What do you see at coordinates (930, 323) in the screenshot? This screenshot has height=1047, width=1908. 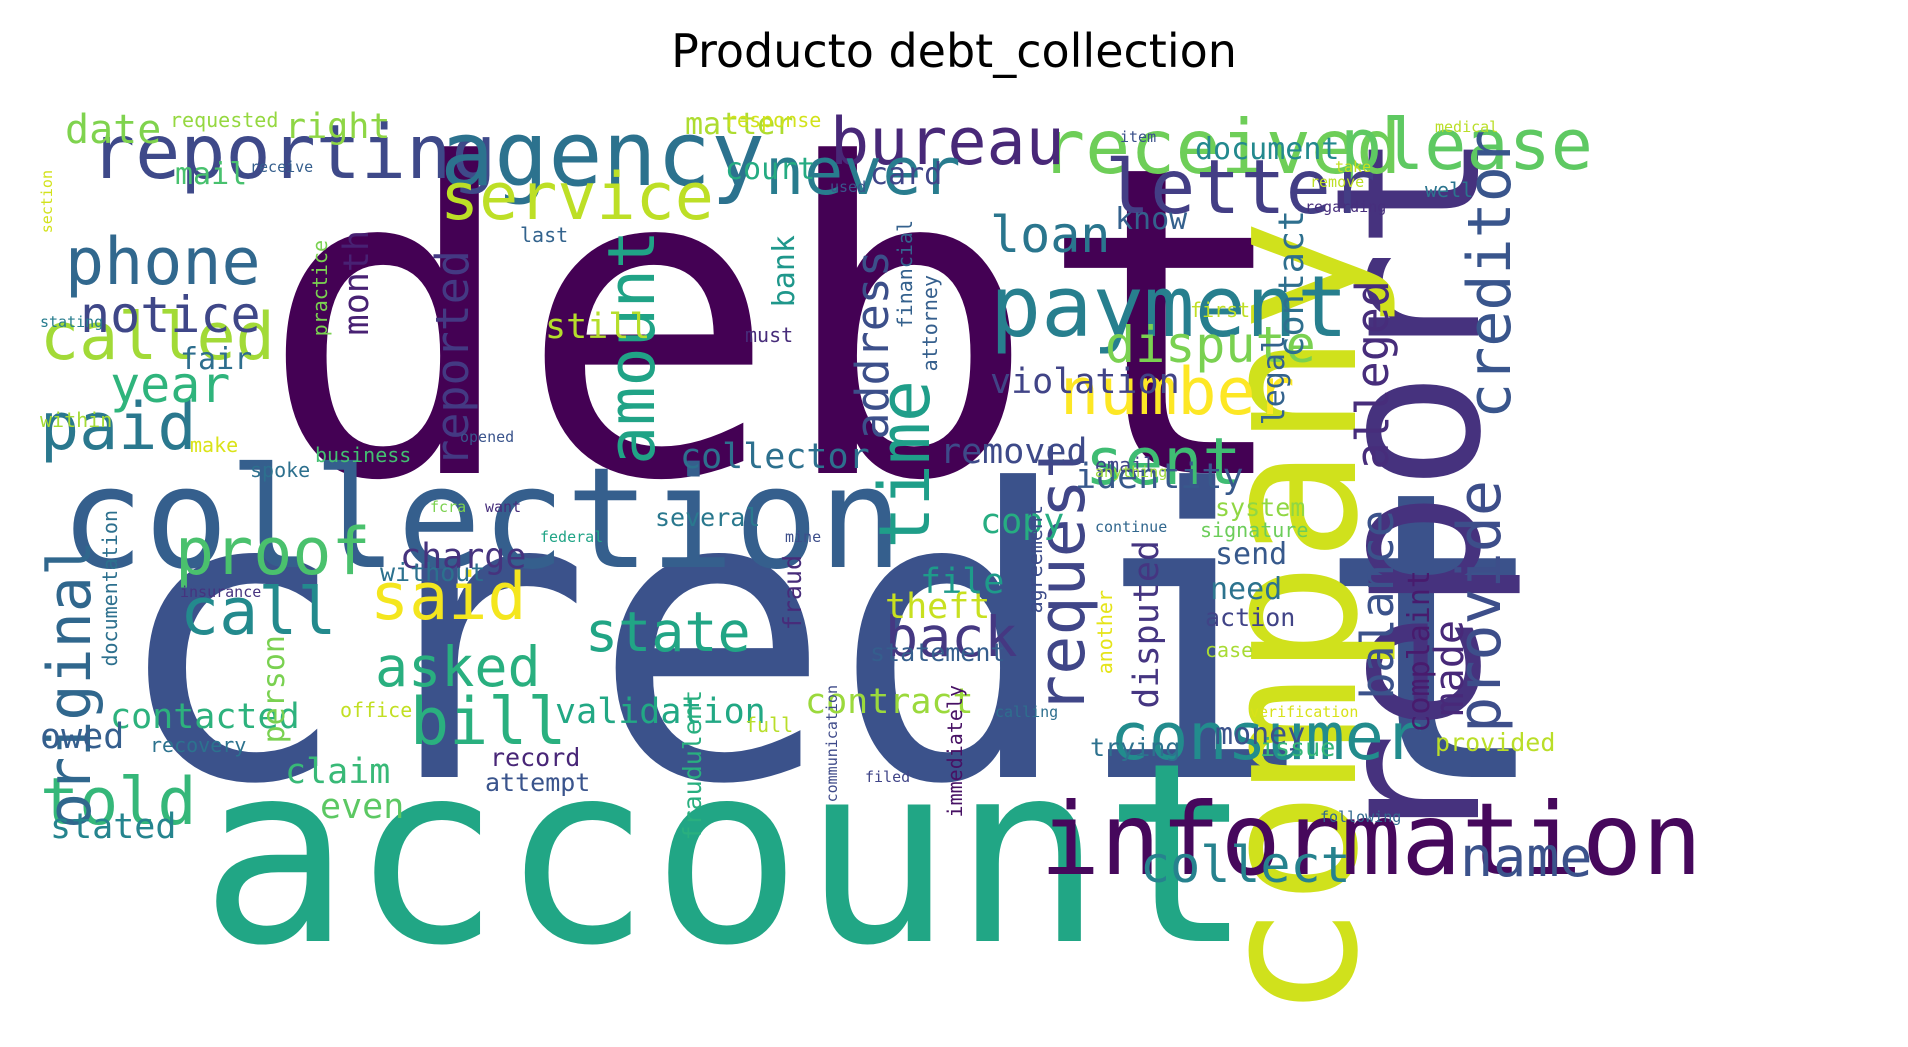 I see `word-attorney: attorney` at bounding box center [930, 323].